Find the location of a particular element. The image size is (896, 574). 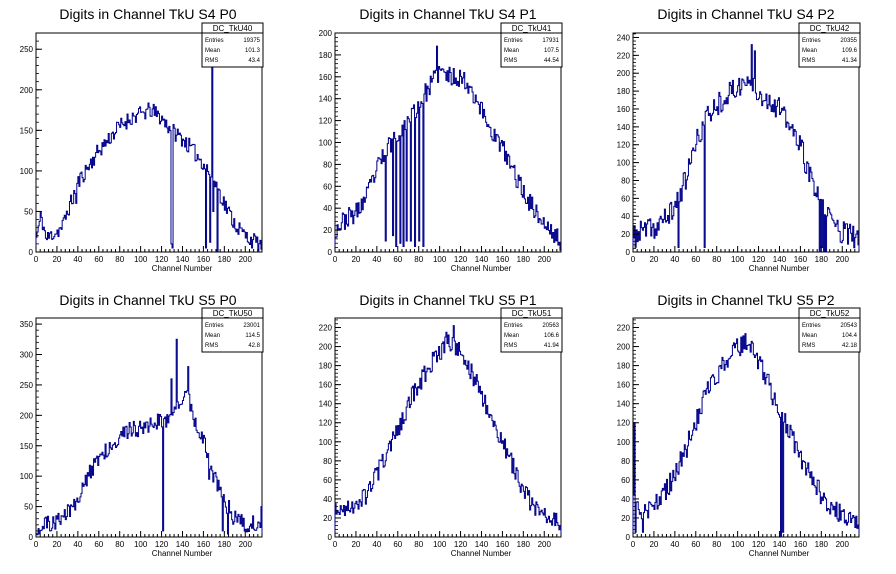

y-tick-label: 60 is located at coordinates (327, 186).